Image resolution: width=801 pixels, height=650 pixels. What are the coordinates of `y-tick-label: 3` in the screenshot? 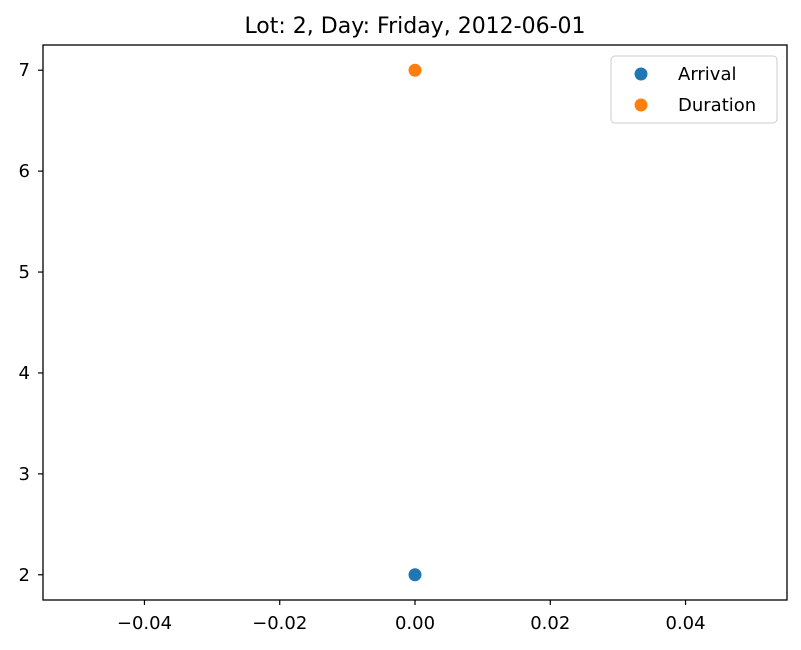 It's located at (24, 474).